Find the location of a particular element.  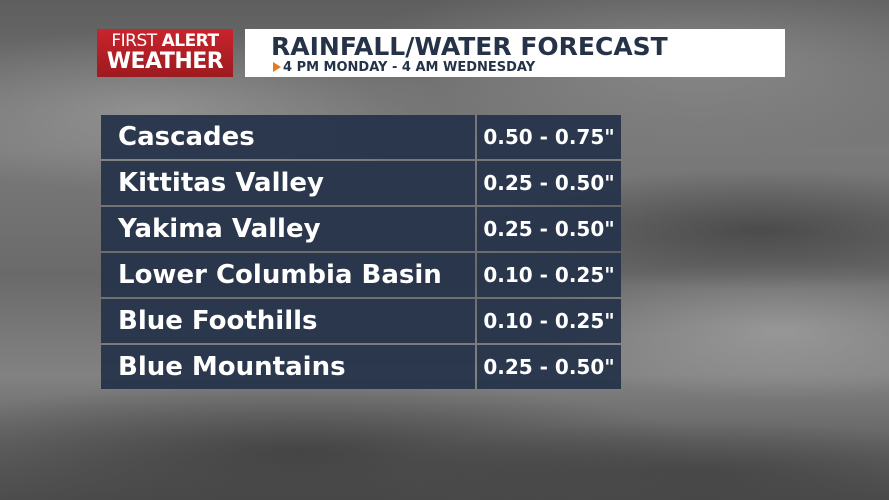

subtitle-text: 4 PM MONDAY - 4 AM WEDNESDAY is located at coordinates (409, 67).